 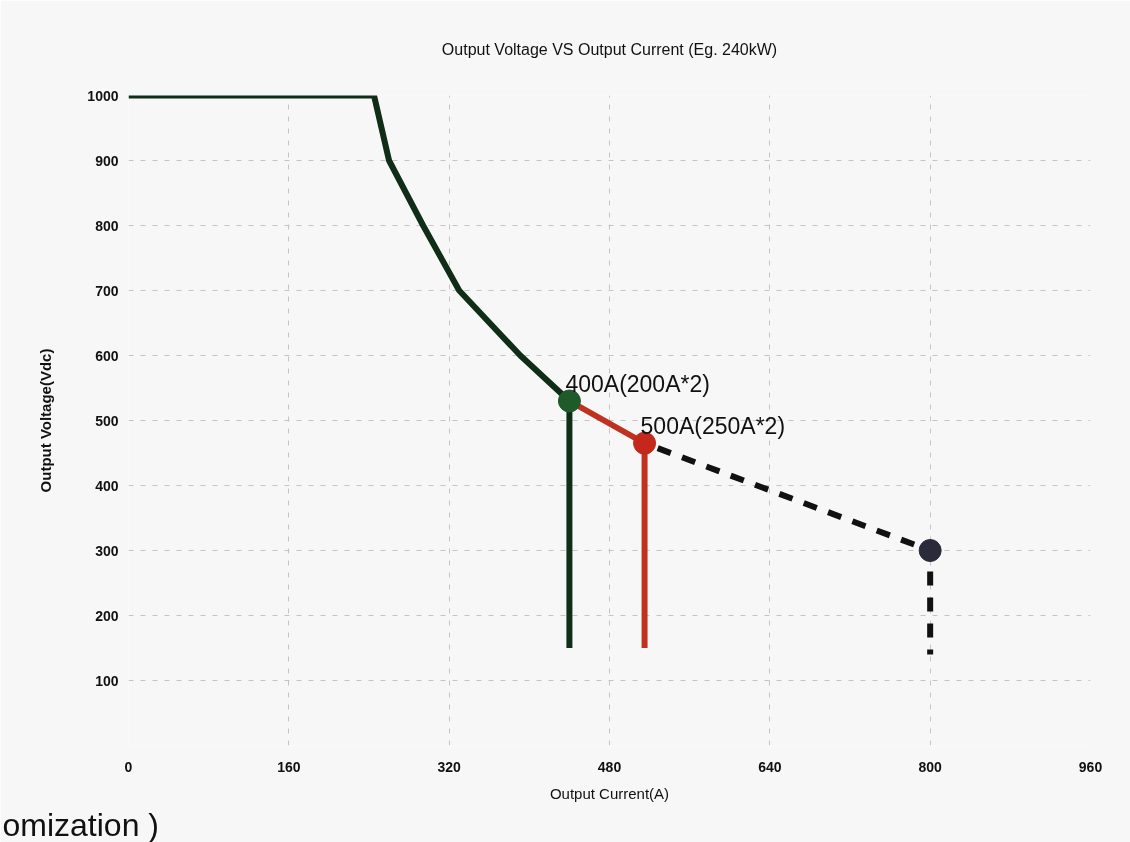 I want to click on x-tick-label: 640, so click(x=770, y=766).